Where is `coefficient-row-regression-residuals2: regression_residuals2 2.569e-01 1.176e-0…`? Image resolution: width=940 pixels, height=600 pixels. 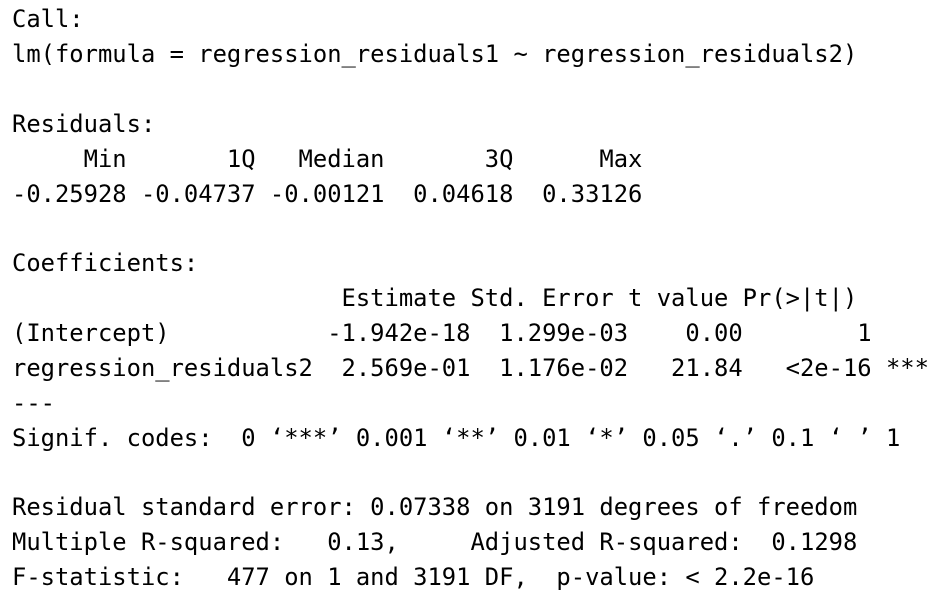
coefficient-row-regression-residuals2: regression_residuals2 2.569e-01 1.176e-0… is located at coordinates (470, 368).